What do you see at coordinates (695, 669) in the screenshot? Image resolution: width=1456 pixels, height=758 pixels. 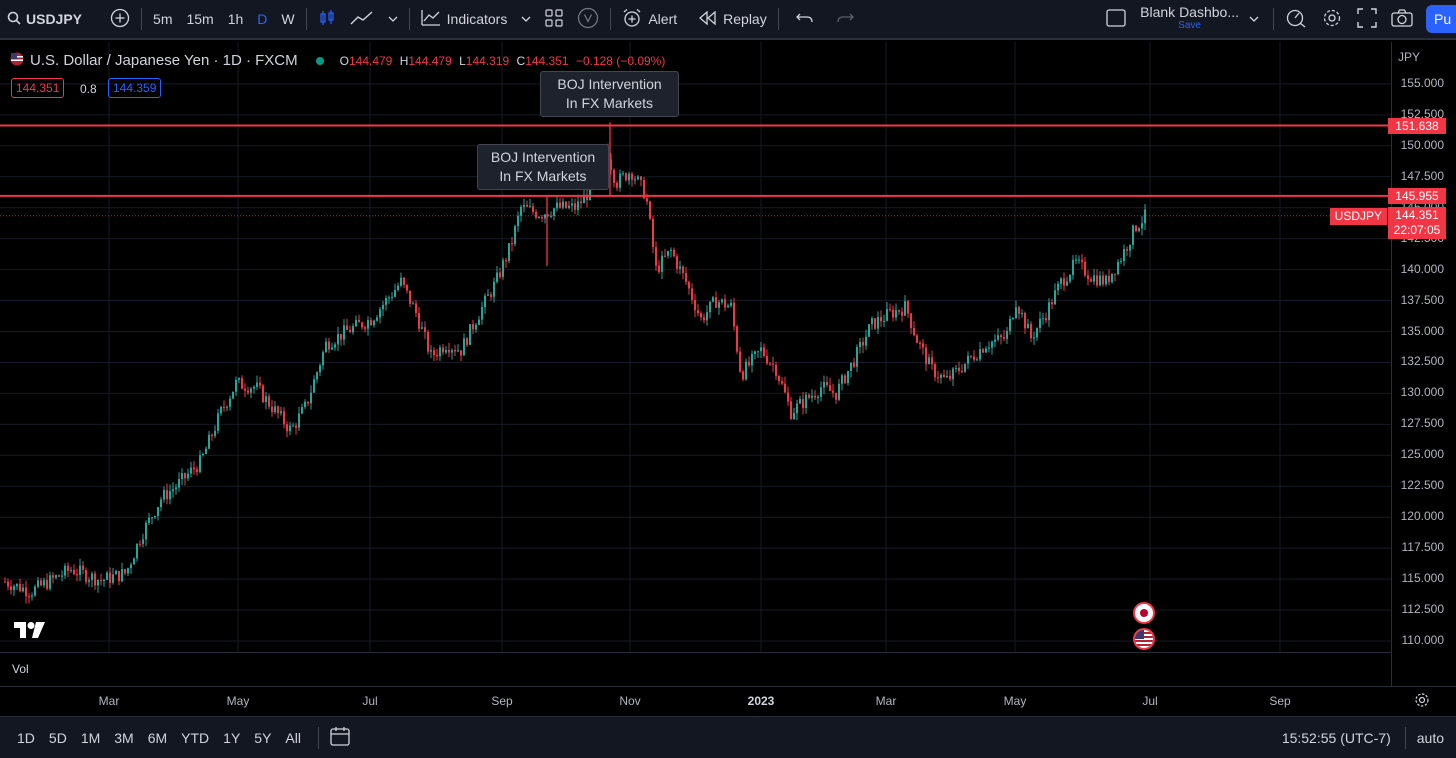 I see `volume-pane: Vol` at bounding box center [695, 669].